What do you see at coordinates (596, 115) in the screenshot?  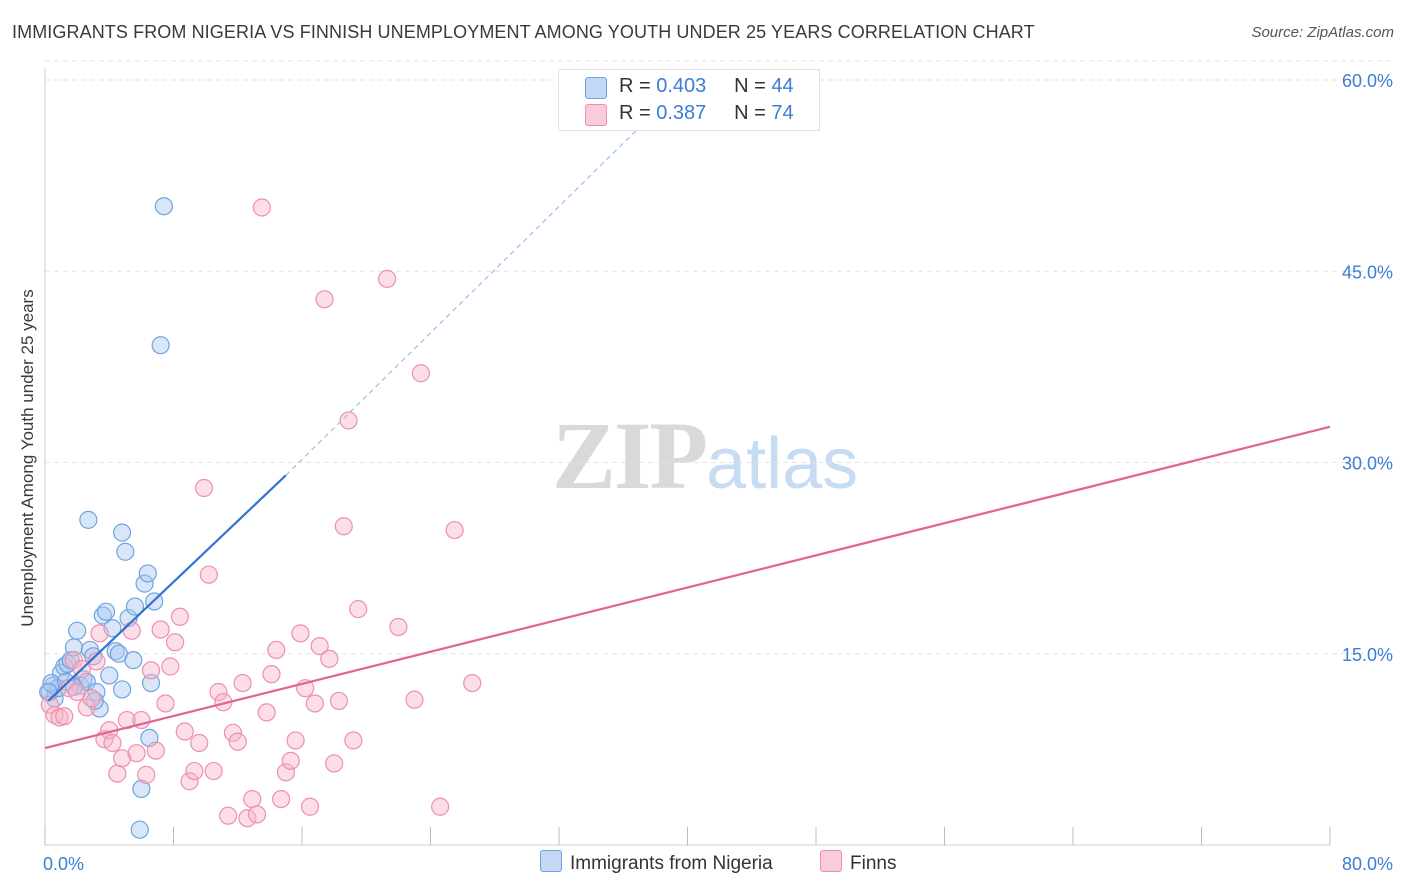 I see `legend-swatch-finns` at bounding box center [596, 115].